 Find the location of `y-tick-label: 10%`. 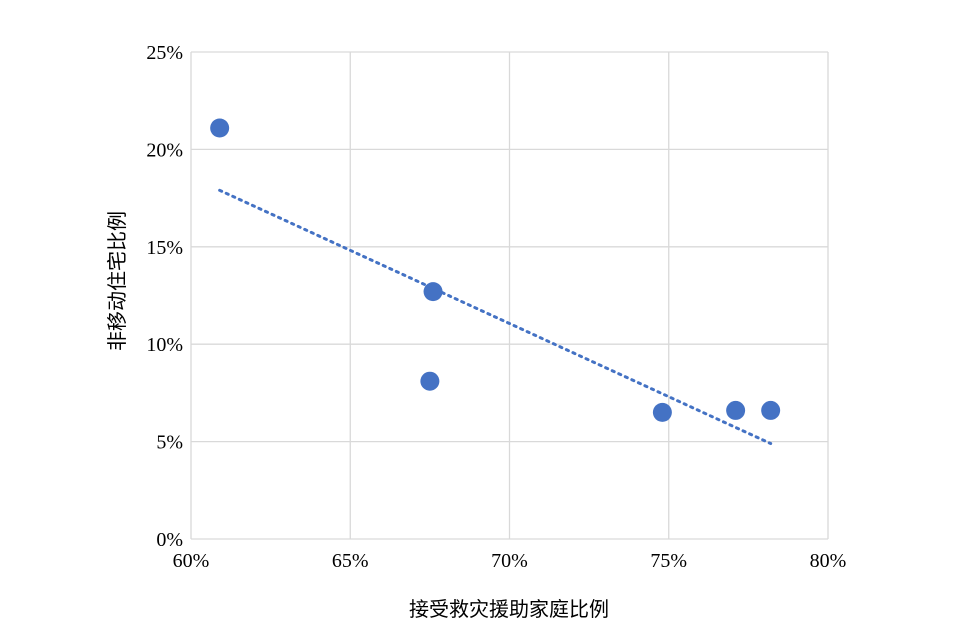

y-tick-label: 10% is located at coordinates (164, 345).